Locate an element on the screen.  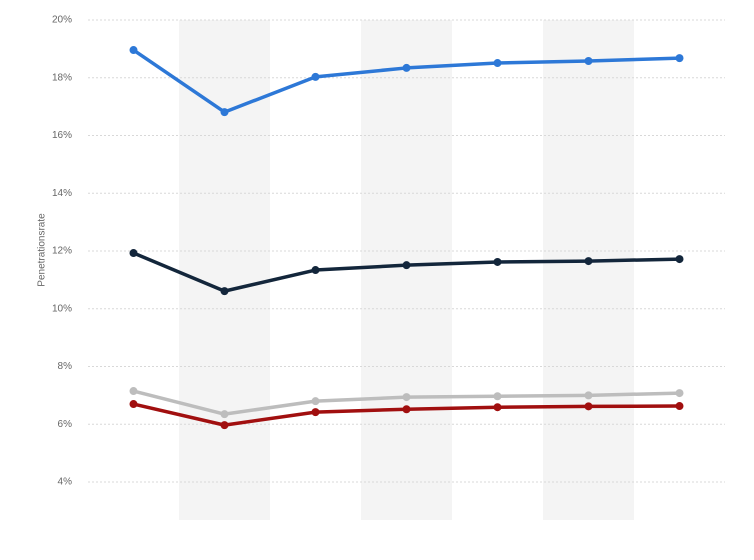
y-tick-label: 10% is located at coordinates (62, 308).